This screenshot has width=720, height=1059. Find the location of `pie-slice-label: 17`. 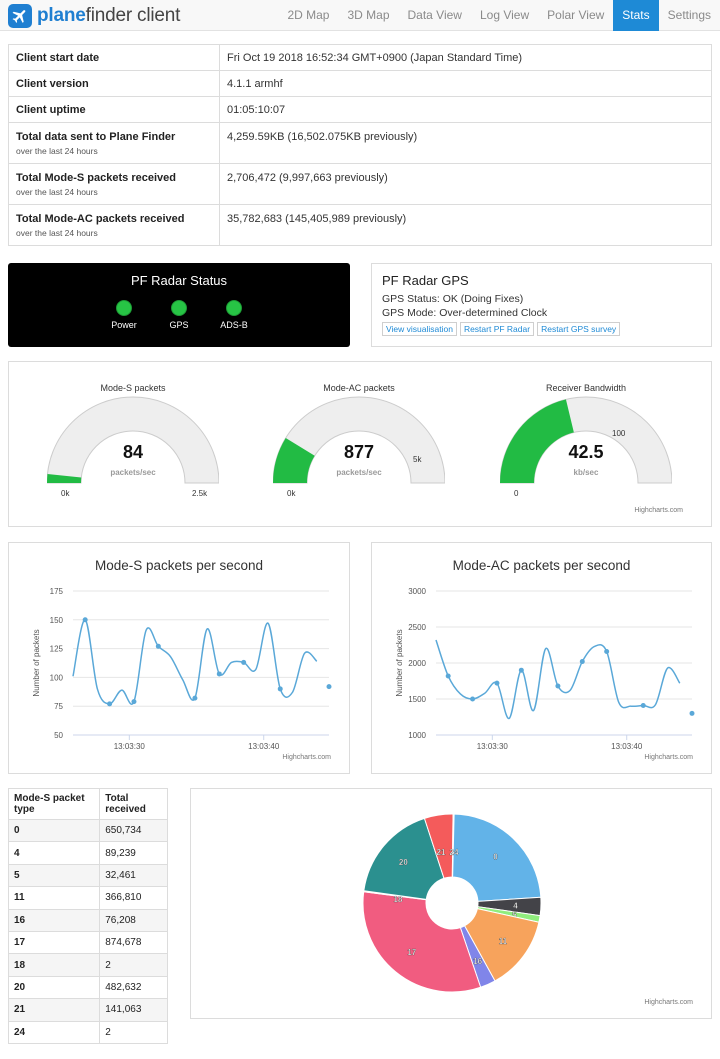

pie-slice-label: 17 is located at coordinates (411, 952).